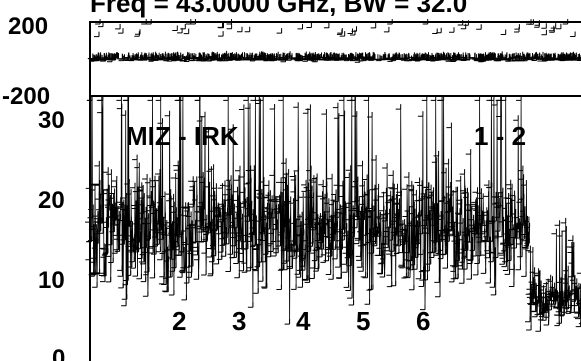 The height and width of the screenshot is (361, 581). I want to click on scan-label: 4, so click(303, 321).